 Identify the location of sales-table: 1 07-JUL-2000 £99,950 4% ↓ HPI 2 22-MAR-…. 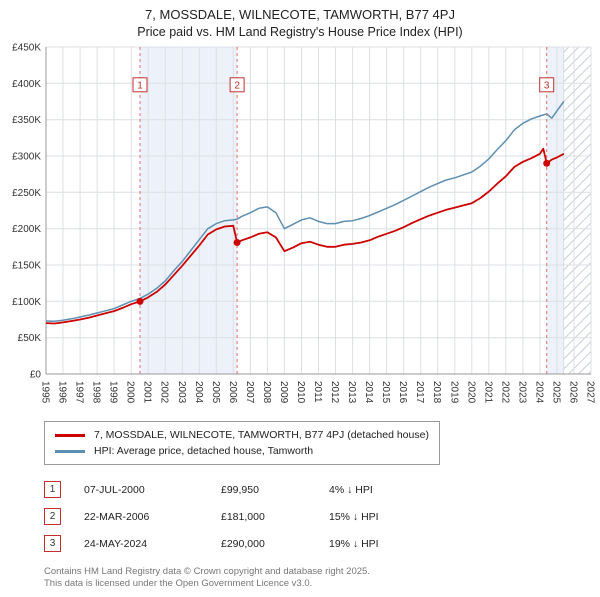
(322, 516).